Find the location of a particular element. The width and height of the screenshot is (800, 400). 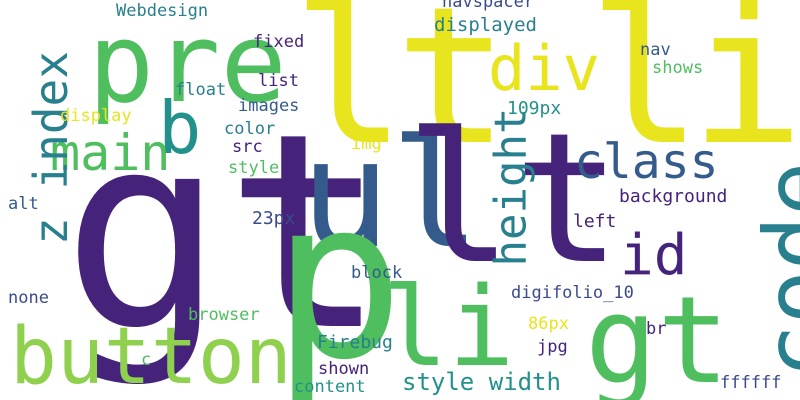

word-style: style is located at coordinates (254, 168).